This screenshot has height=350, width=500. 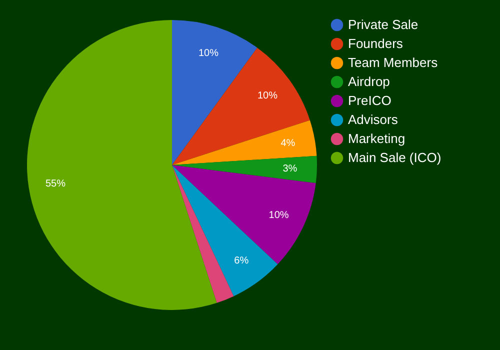 I want to click on data-label: 55%, so click(x=55, y=184).